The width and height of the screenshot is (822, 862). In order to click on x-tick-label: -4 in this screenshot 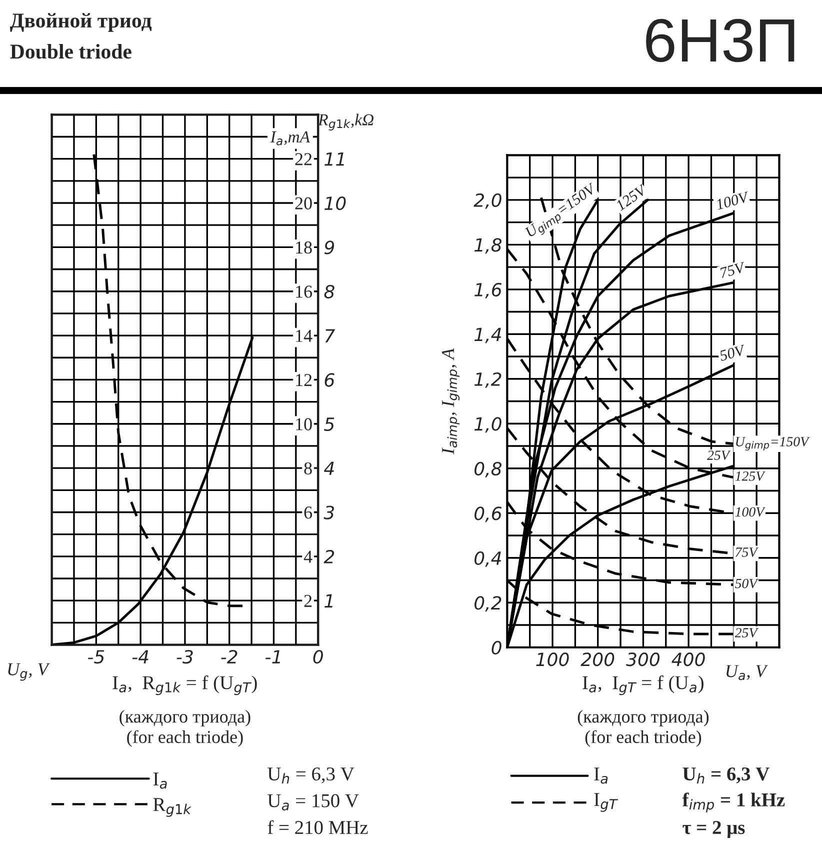, I will do `click(140, 657)`.